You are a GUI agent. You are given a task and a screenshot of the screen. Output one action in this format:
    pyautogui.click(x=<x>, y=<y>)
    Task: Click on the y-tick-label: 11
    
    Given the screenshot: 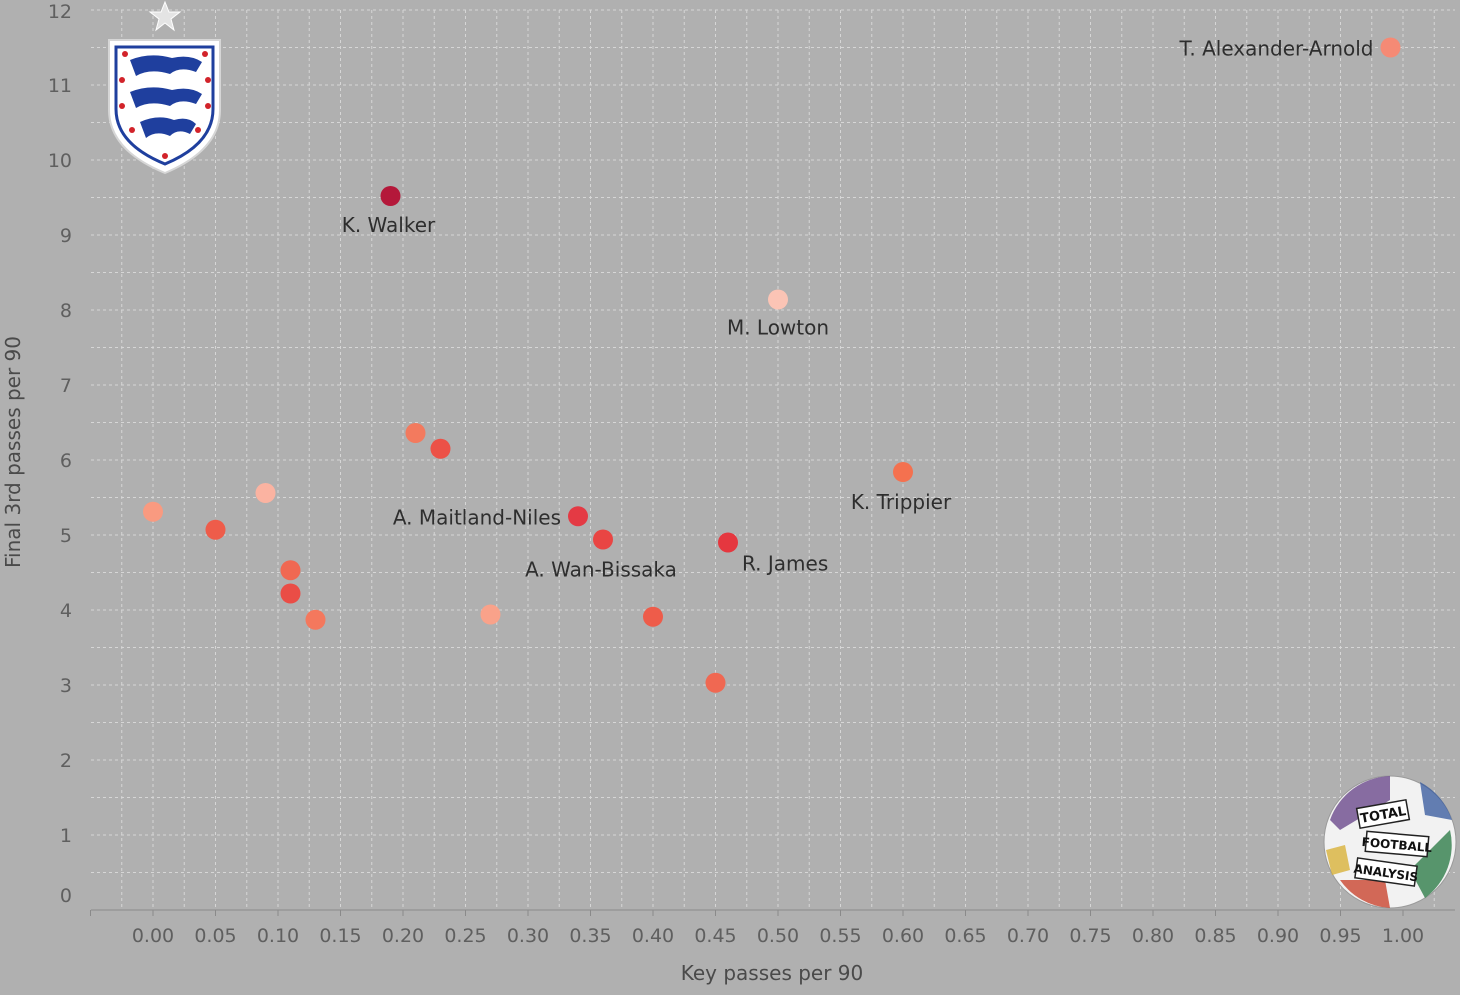 What is the action you would take?
    pyautogui.click(x=60, y=86)
    